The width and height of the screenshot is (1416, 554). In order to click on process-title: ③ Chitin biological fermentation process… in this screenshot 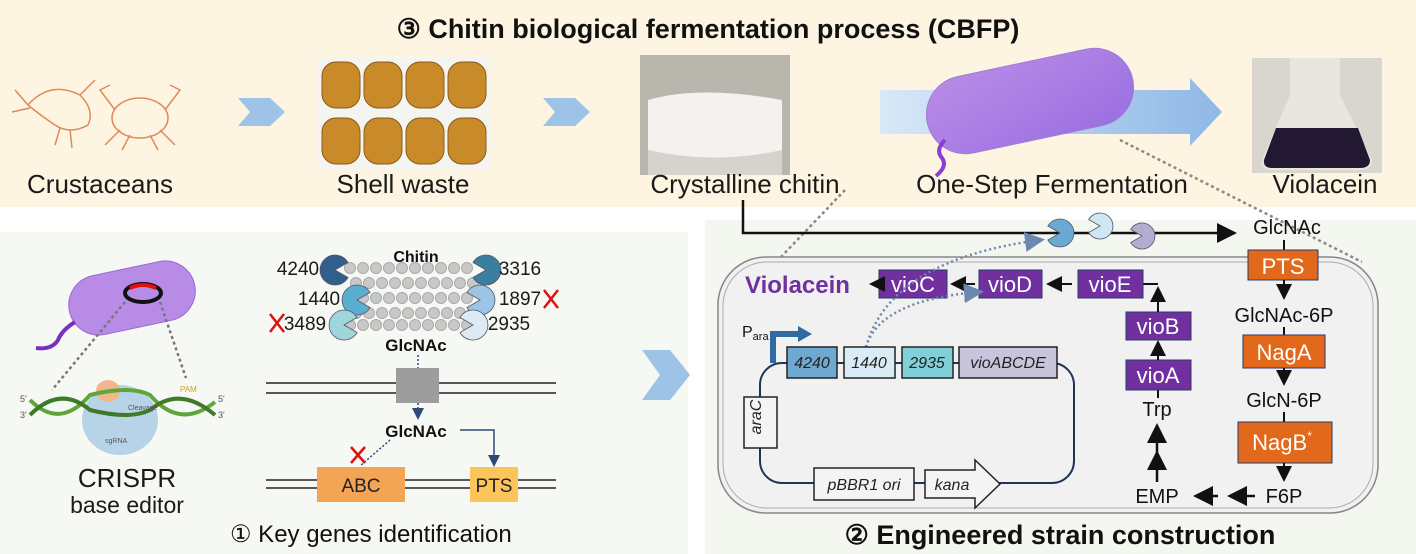, I will do `click(708, 29)`.